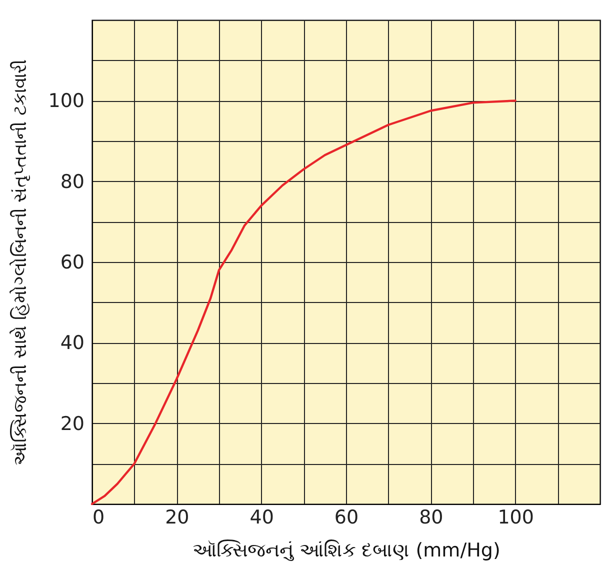 The height and width of the screenshot is (583, 608). Describe the element at coordinates (72, 263) in the screenshot. I see `y-tick-label: 60` at that location.